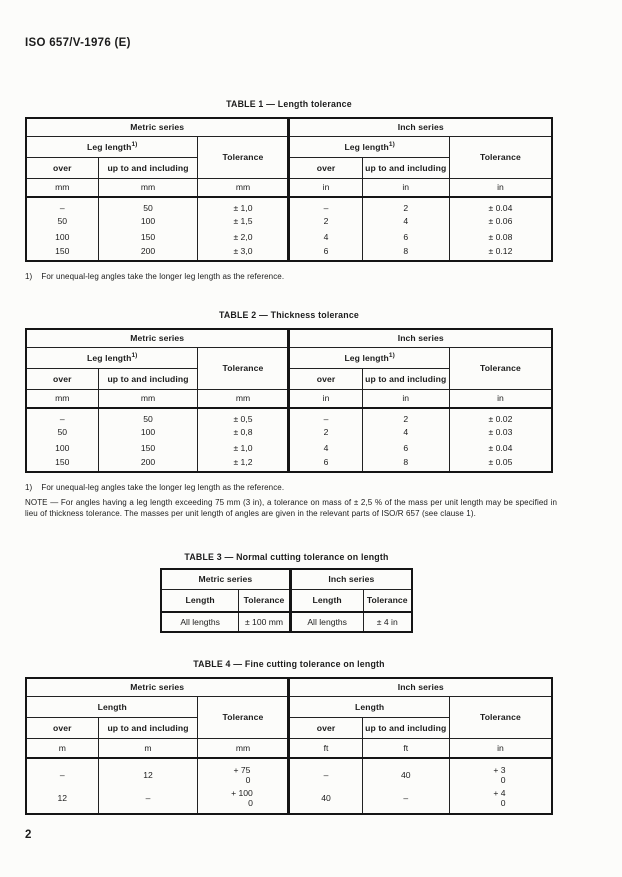  Describe the element at coordinates (244, 253) in the screenshot. I see `table-cell: ± 3,0` at that location.